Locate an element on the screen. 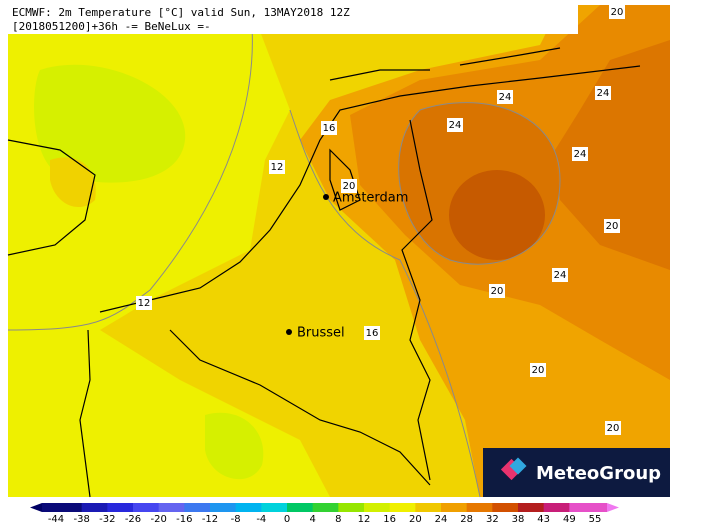 This screenshot has height=525, width=725. colorbar-tick-label: -26 is located at coordinates (133, 519).